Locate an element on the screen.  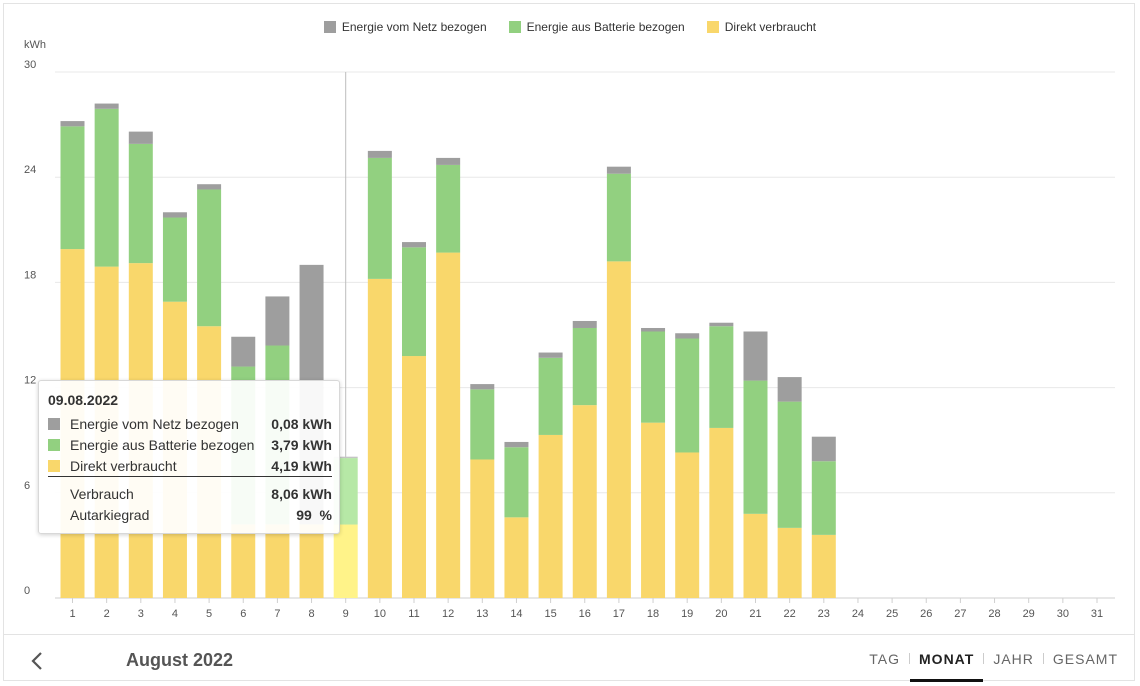
x-tick-label: 9 is located at coordinates (346, 614).